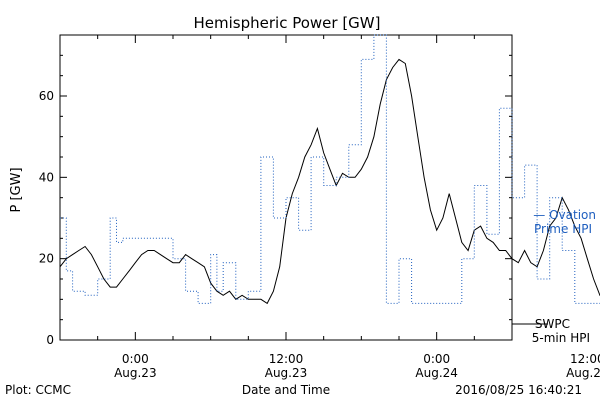  Describe the element at coordinates (554, 276) in the screenshot. I see `legend: — Ovation Prime HPI SWPC 5-min HPI` at that location.